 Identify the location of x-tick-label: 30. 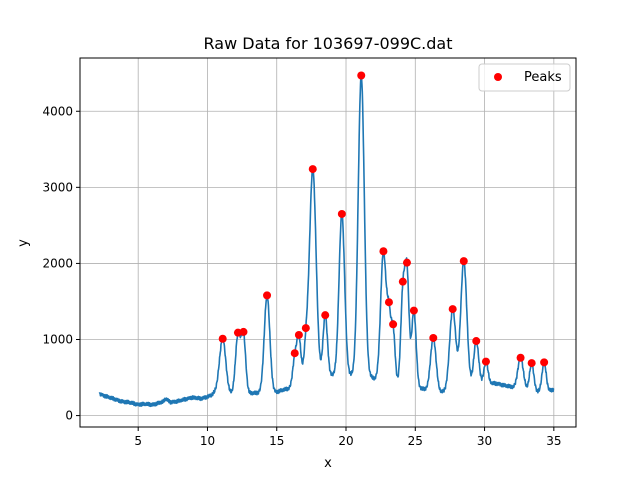
(484, 441).